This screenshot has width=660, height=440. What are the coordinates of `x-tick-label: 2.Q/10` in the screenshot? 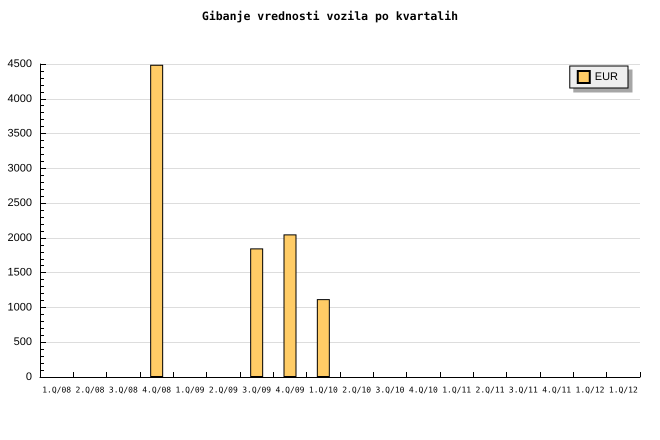 It's located at (357, 390).